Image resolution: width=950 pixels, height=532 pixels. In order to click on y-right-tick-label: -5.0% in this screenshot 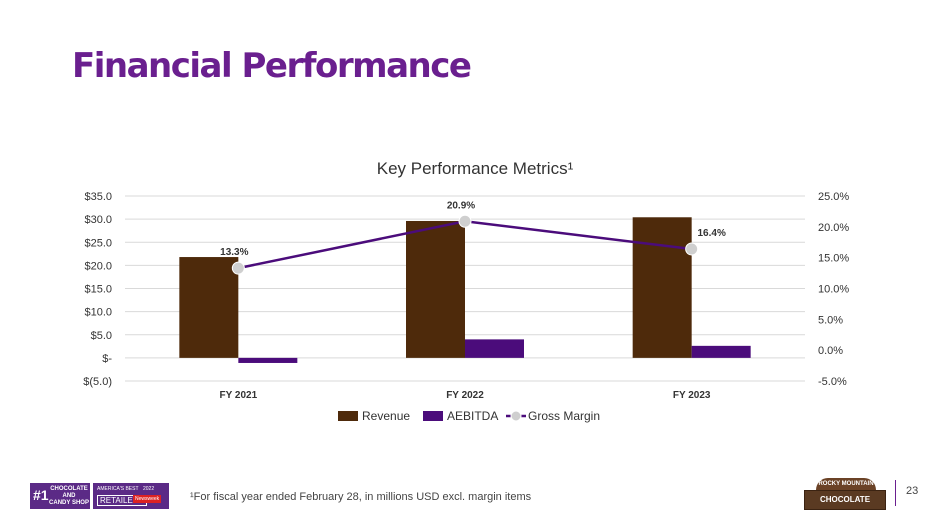, I will do `click(832, 382)`.